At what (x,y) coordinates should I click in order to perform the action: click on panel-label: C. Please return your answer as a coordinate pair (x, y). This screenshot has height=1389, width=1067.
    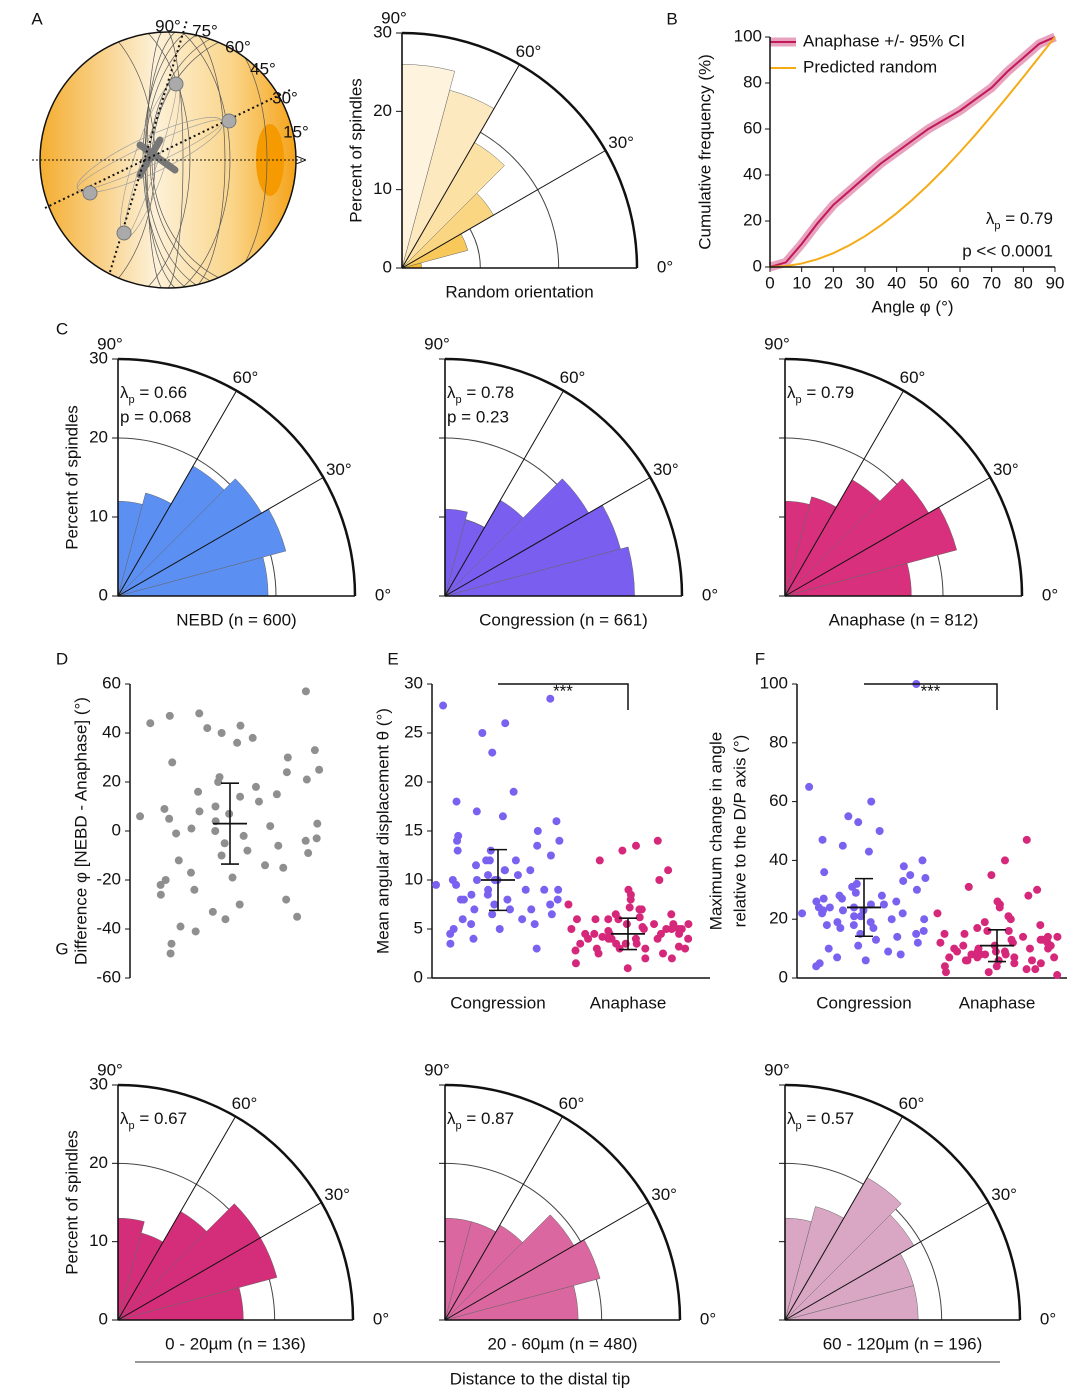
    Looking at the image, I should click on (62, 328).